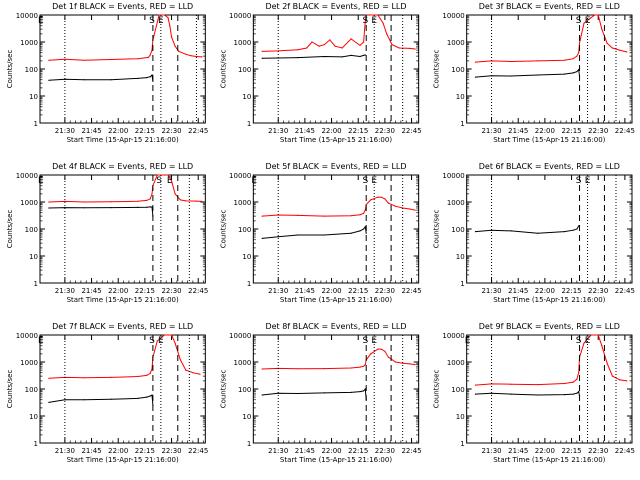  I want to click on y-tick-label: 100, so click(457, 230).